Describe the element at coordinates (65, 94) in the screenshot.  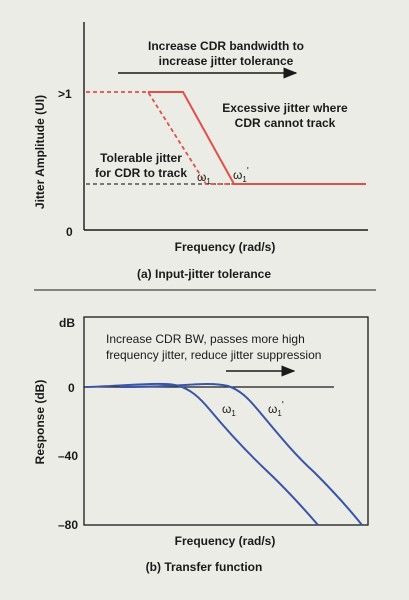
I see `panel-a-ytick-gt1: >1` at that location.